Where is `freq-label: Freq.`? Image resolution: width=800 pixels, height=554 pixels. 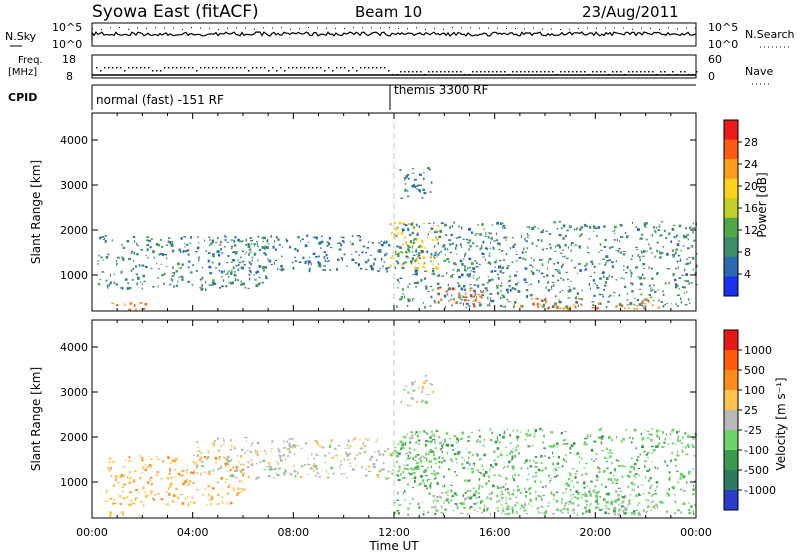 freq-label: Freq. is located at coordinates (30, 60).